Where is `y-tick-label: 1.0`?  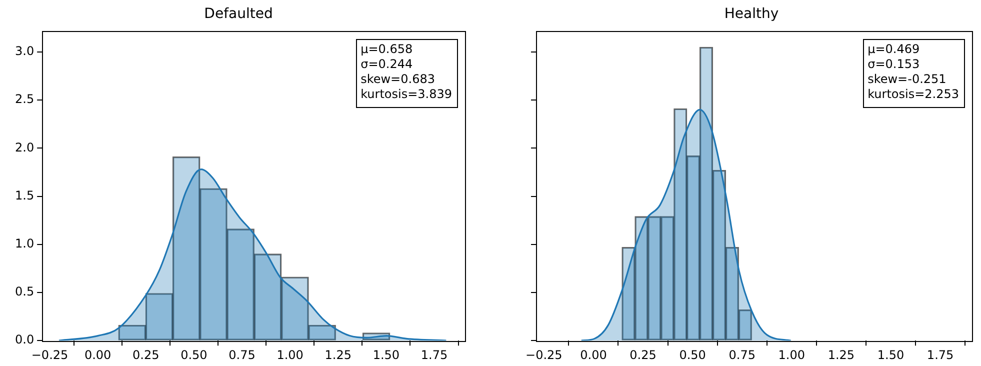
y-tick-label: 1.0 is located at coordinates (24, 243).